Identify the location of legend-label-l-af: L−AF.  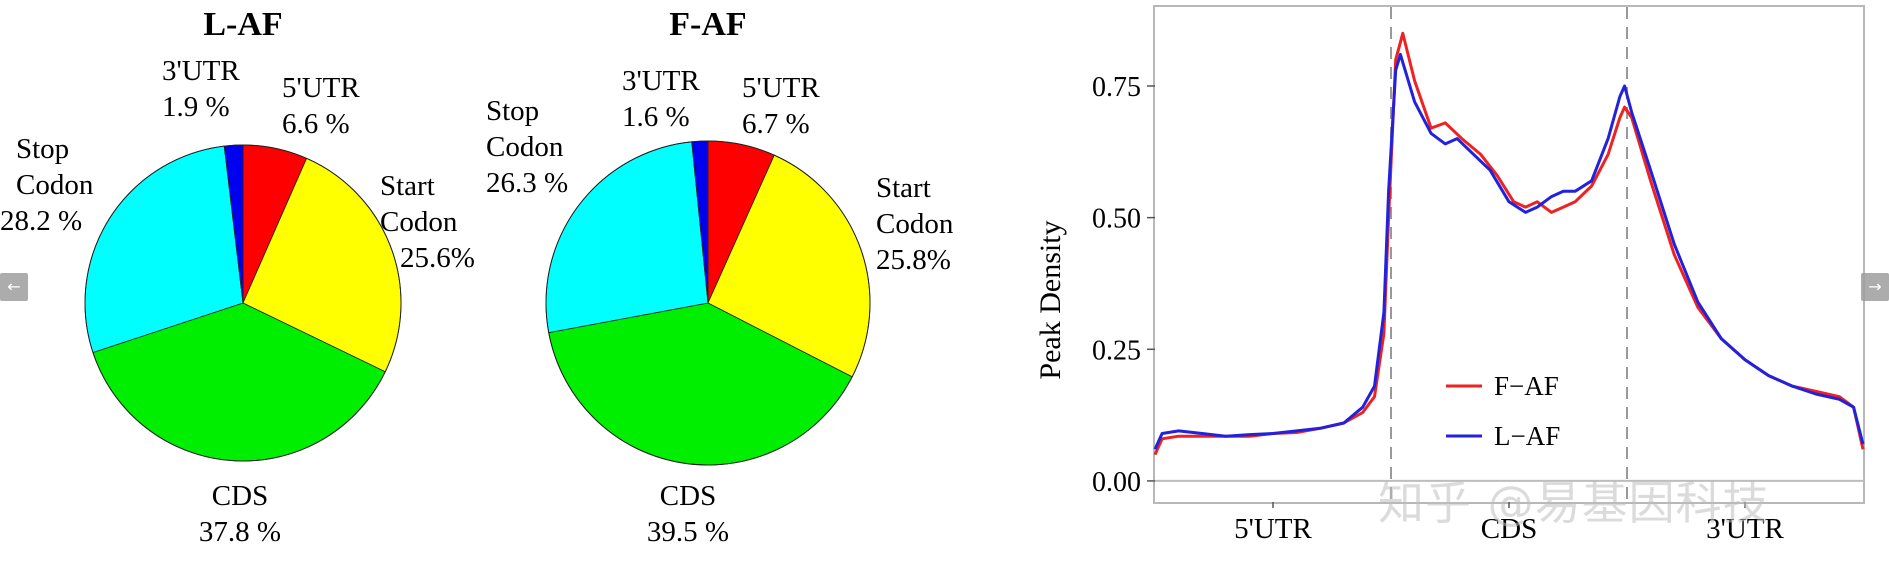
(1527, 436).